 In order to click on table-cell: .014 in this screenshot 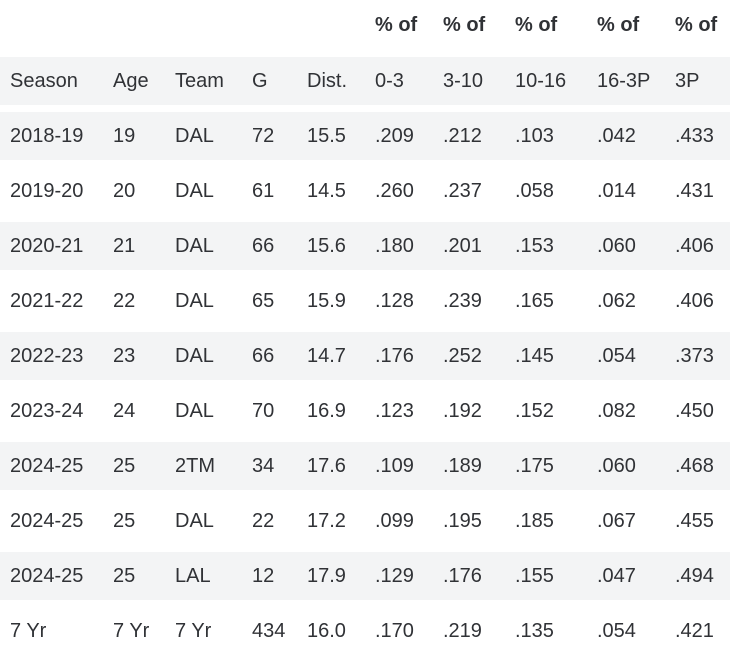, I will do `click(626, 192)`.